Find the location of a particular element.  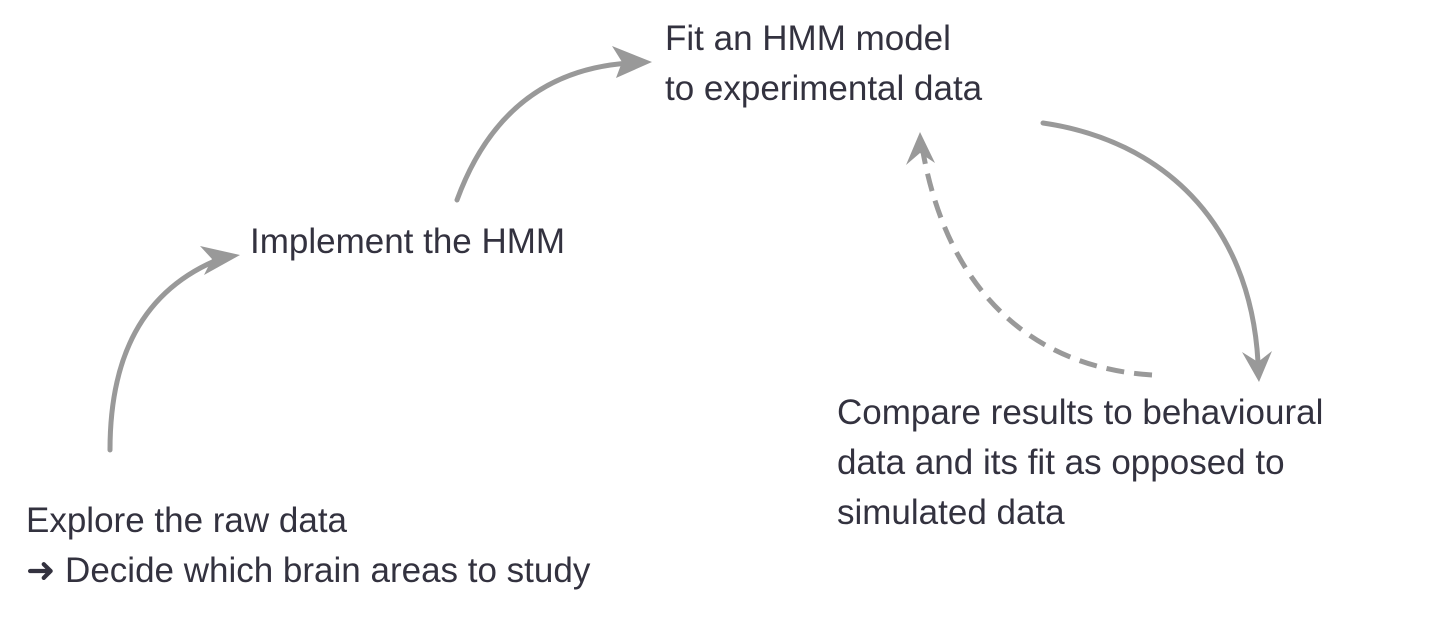

step-implement-line-1: Implement the HMM is located at coordinates (408, 241).